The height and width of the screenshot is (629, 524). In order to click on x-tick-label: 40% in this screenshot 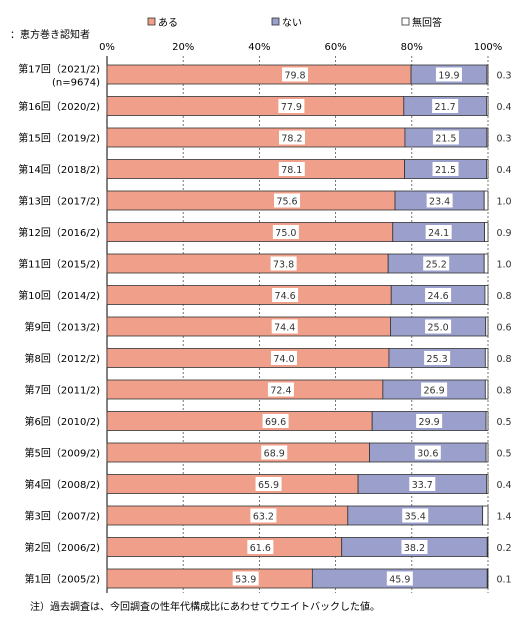, I will do `click(259, 47)`.